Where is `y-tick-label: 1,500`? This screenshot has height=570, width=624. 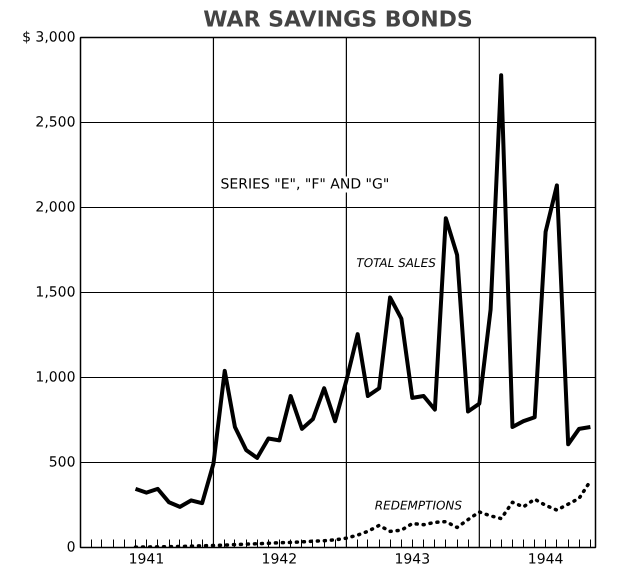
y-tick-label: 1,500 is located at coordinates (55, 292).